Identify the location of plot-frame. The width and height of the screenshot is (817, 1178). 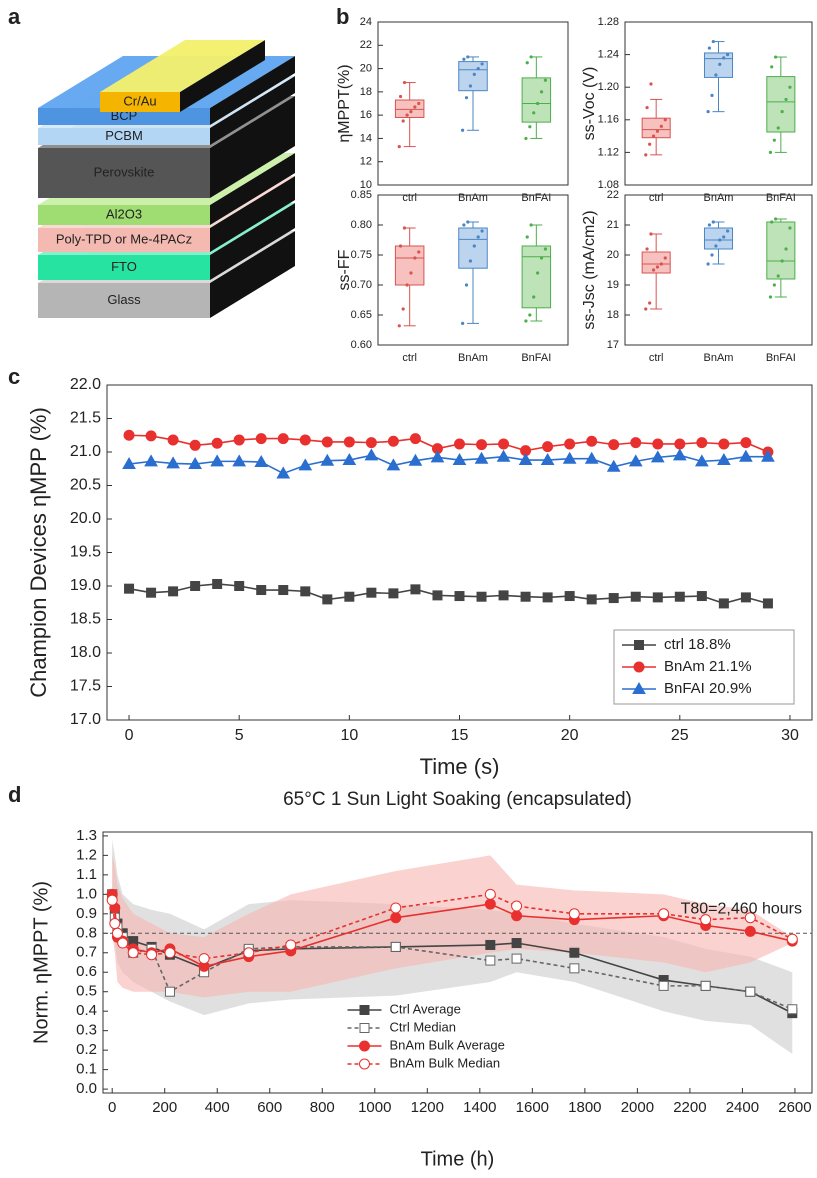
(473, 270).